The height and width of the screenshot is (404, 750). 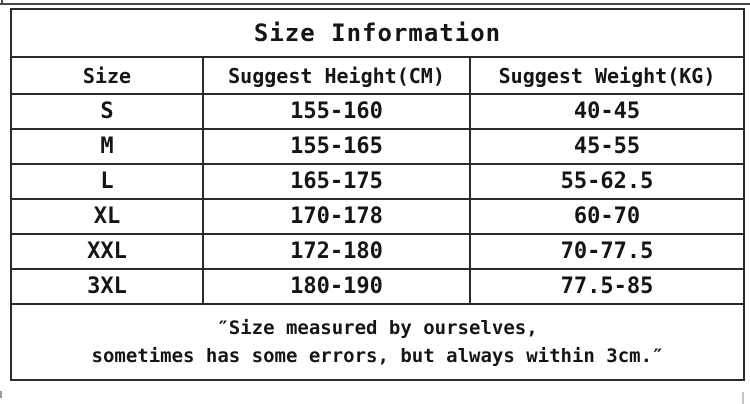 I want to click on weight-cell: 70-77.5, so click(x=607, y=251).